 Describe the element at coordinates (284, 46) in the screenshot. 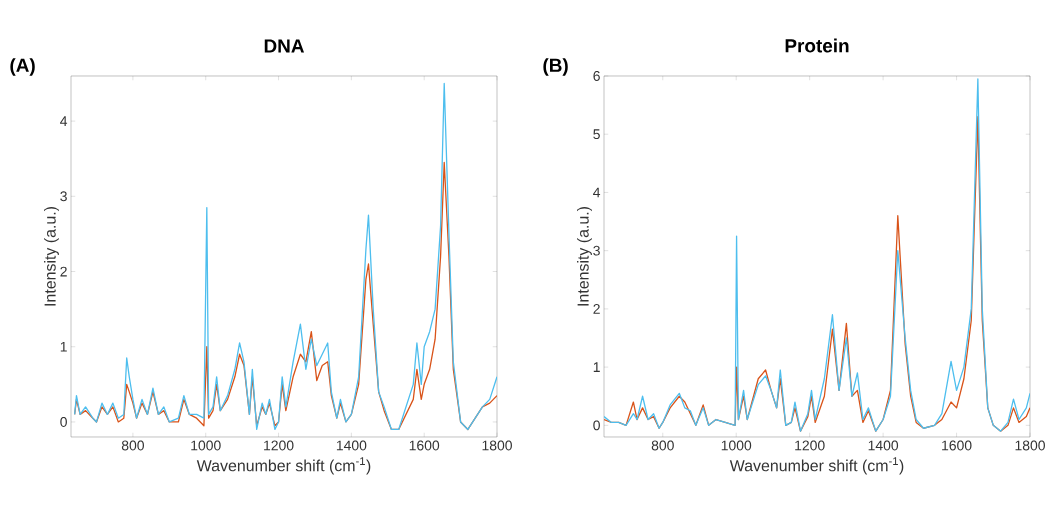

I see `chart-title: DNA` at that location.